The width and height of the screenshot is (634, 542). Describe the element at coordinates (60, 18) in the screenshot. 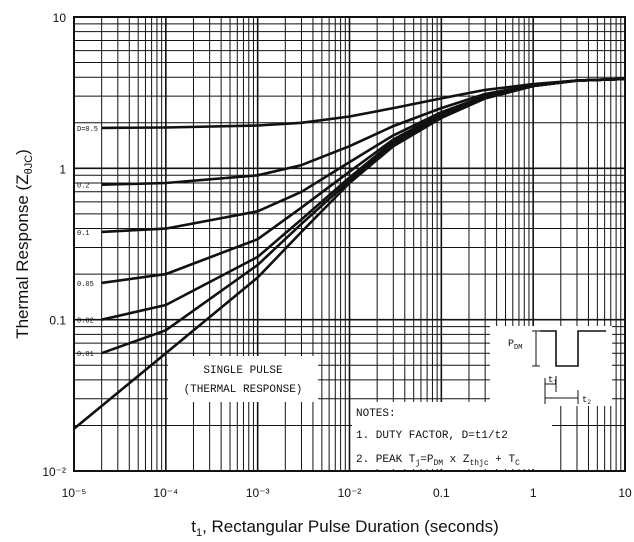

I see `y-tick-label: 10` at that location.